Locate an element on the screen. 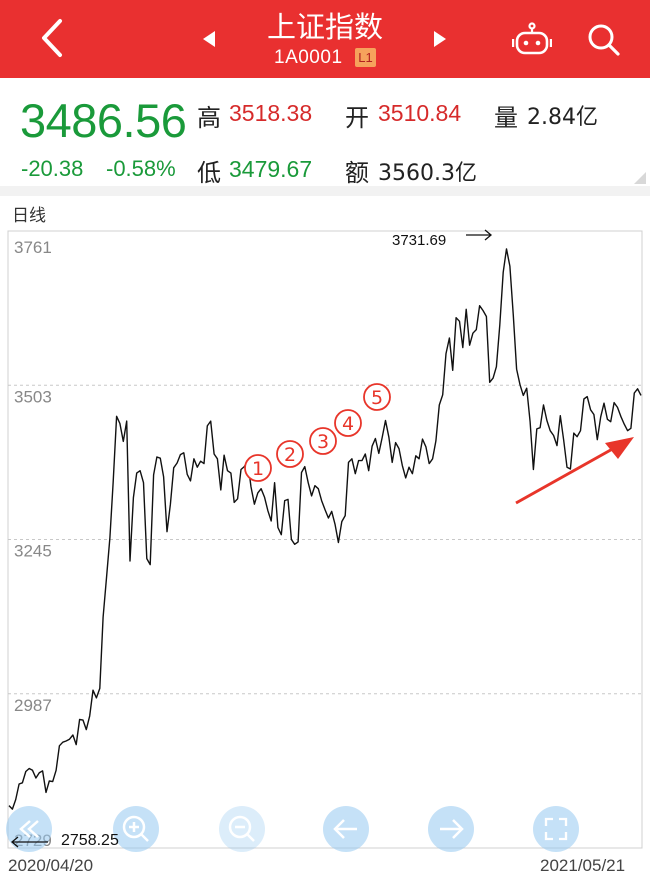 This screenshot has height=885, width=650. prev-stock-icon is located at coordinates (209, 39).